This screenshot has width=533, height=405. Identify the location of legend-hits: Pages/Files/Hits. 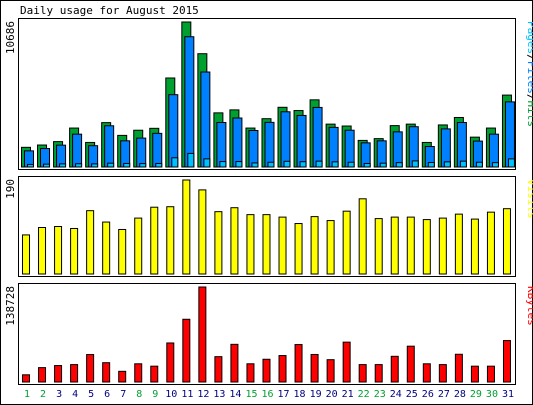
(529, 74).